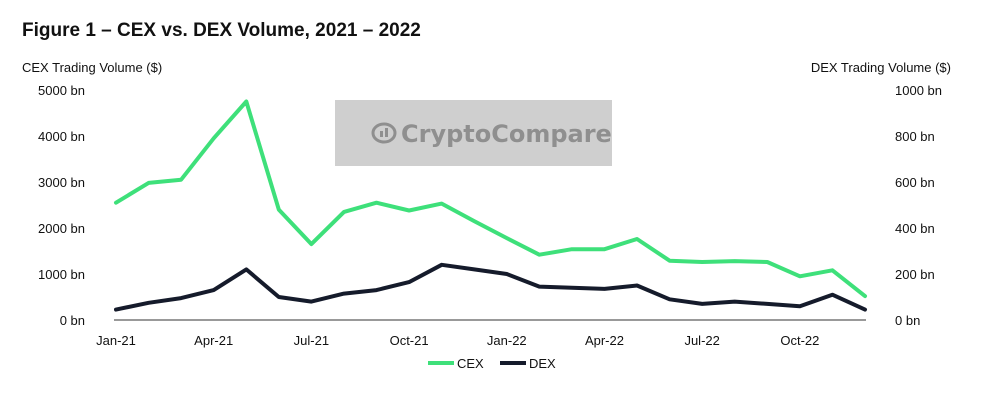 This screenshot has width=981, height=402. Describe the element at coordinates (907, 320) in the screenshot. I see `right-y-tick-label: 0 bn` at that location.